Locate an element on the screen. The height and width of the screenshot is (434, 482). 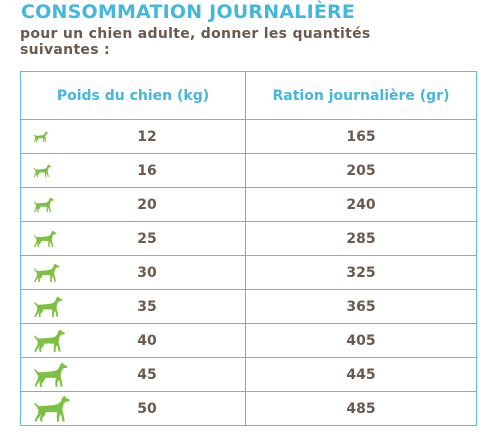
table-row: 12 165 is located at coordinates (248, 136).